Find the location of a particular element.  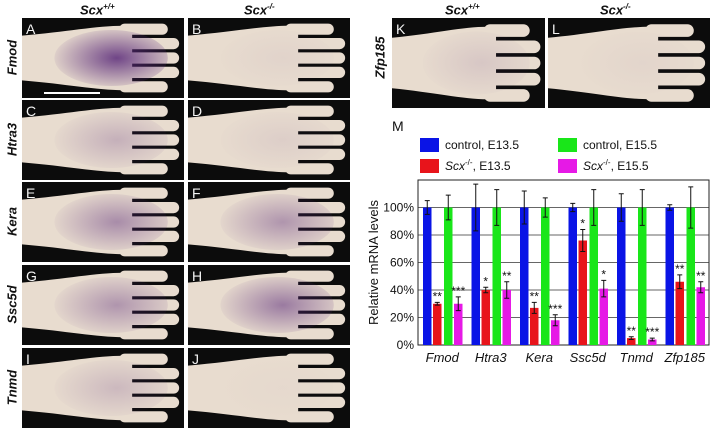

panel-b: B is located at coordinates (269, 58).